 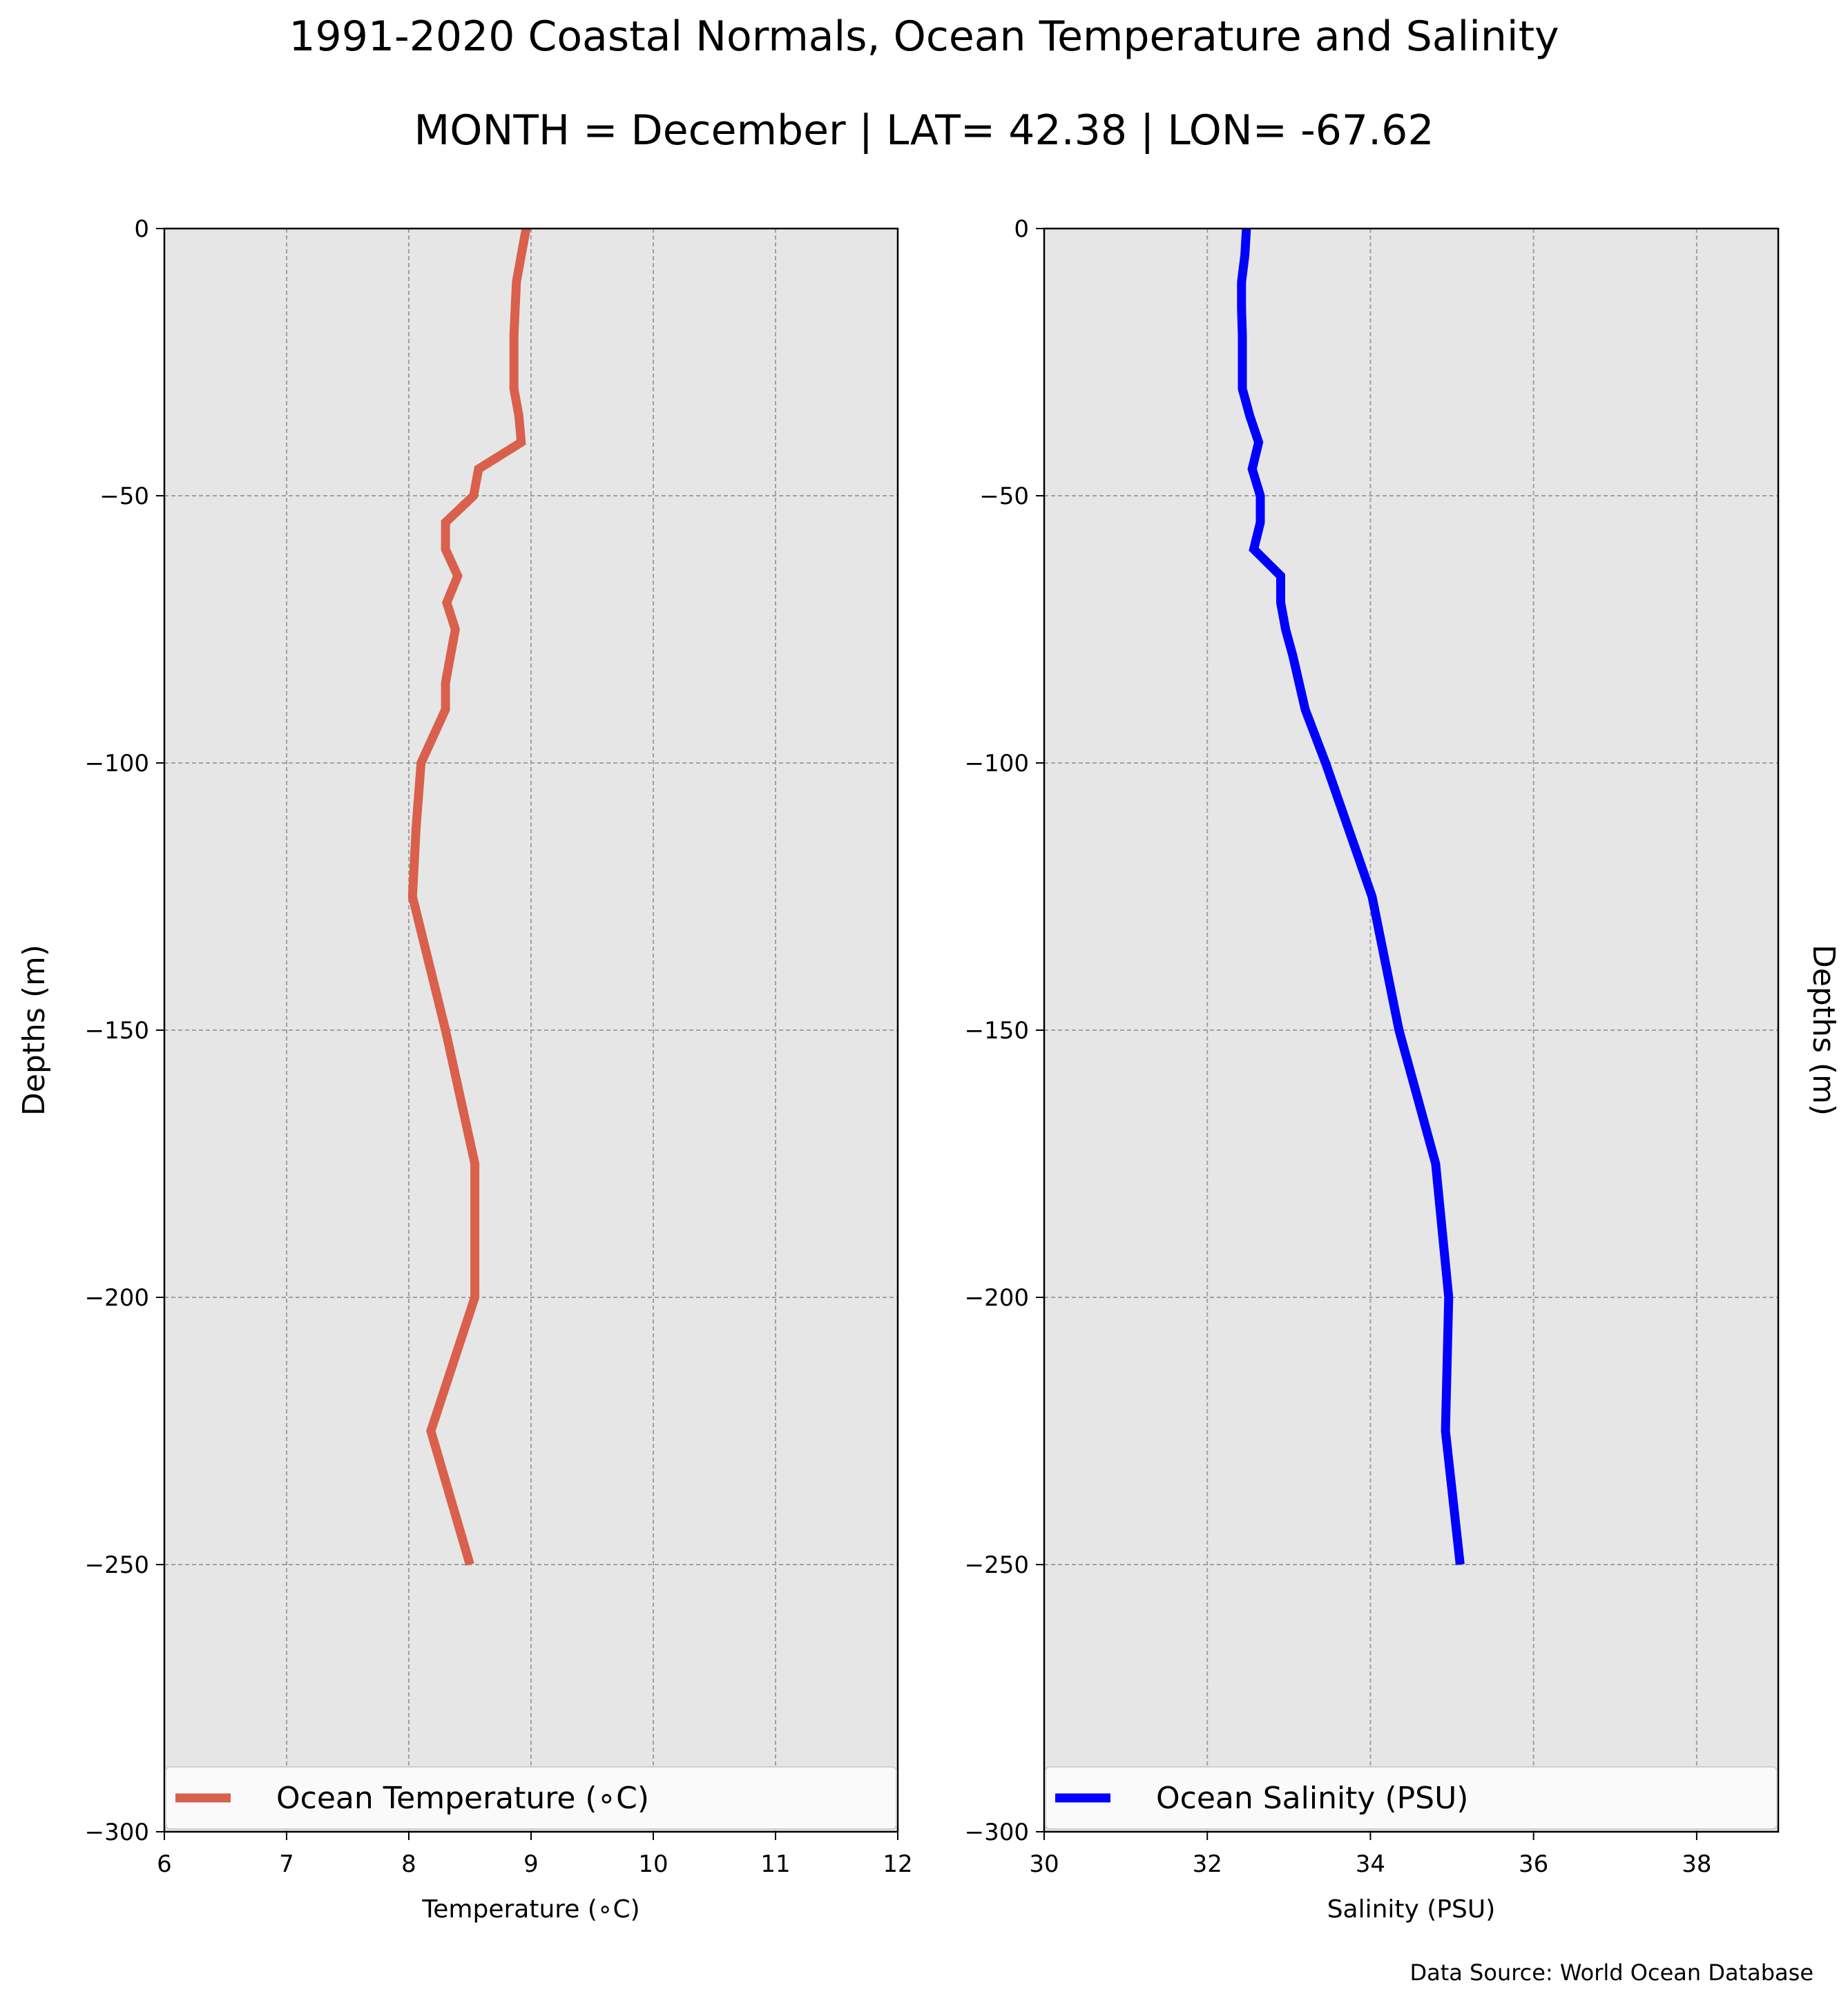 I want to click on legend: Ocean Salinity (PSU), so click(x=1411, y=1798).